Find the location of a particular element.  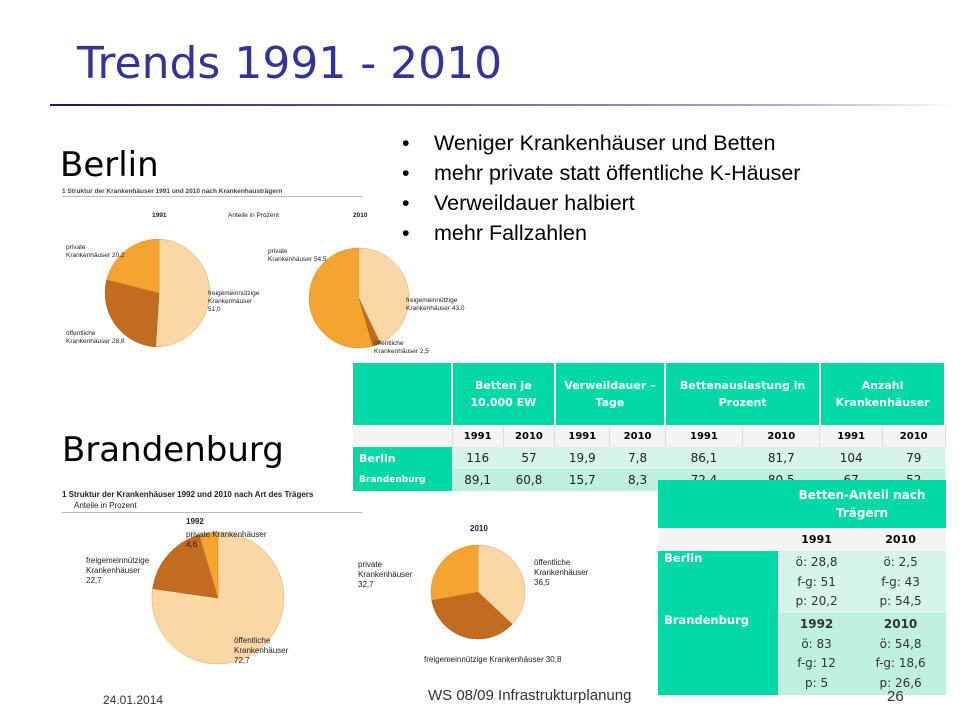

table-cell: 60,8 is located at coordinates (529, 480).